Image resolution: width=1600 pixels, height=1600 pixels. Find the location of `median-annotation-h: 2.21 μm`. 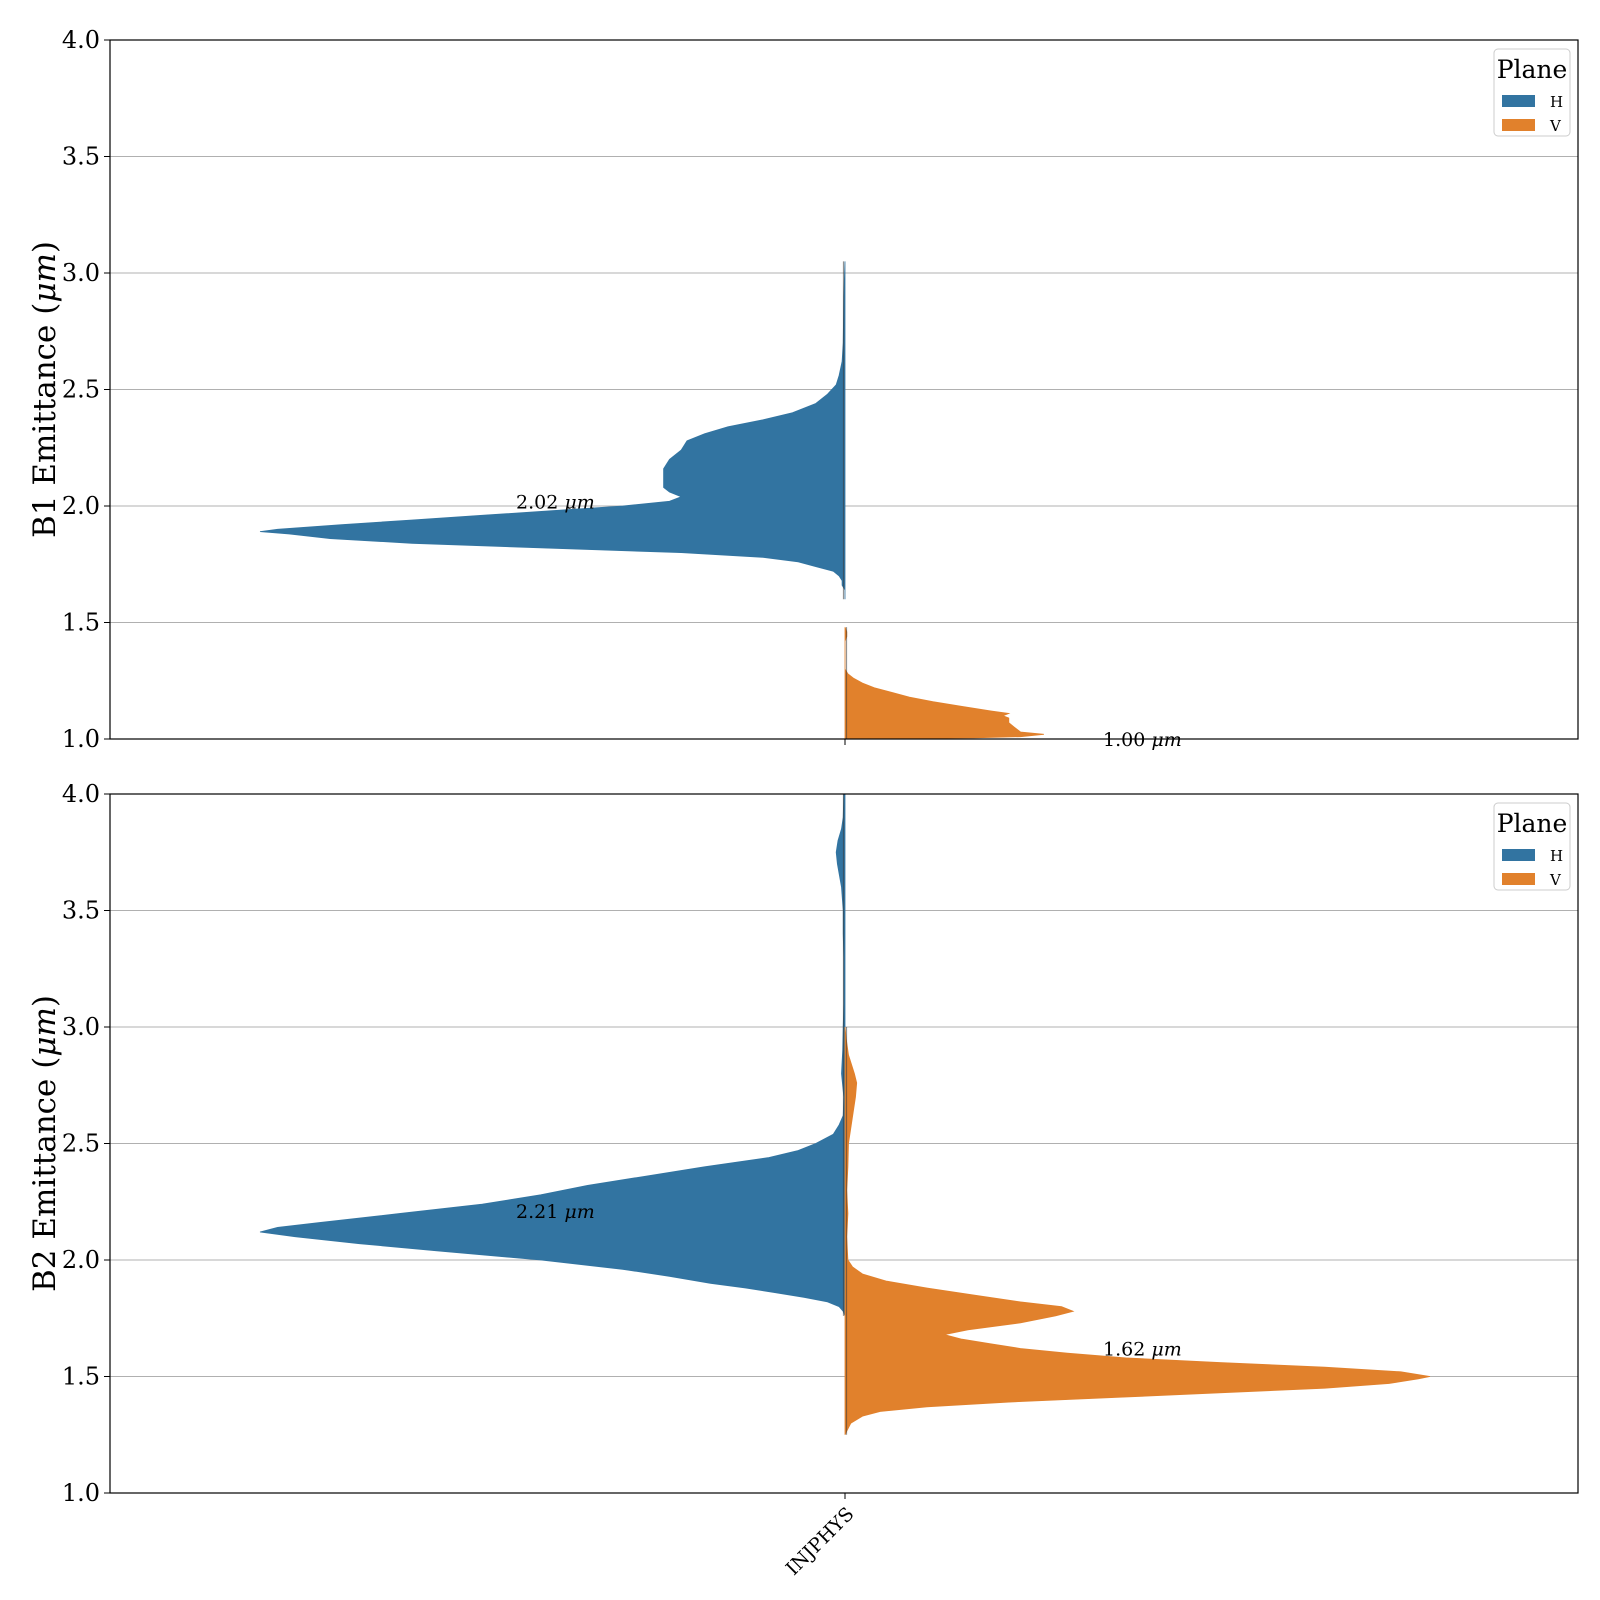

median-annotation-h: 2.21 μm is located at coordinates (555, 1212).